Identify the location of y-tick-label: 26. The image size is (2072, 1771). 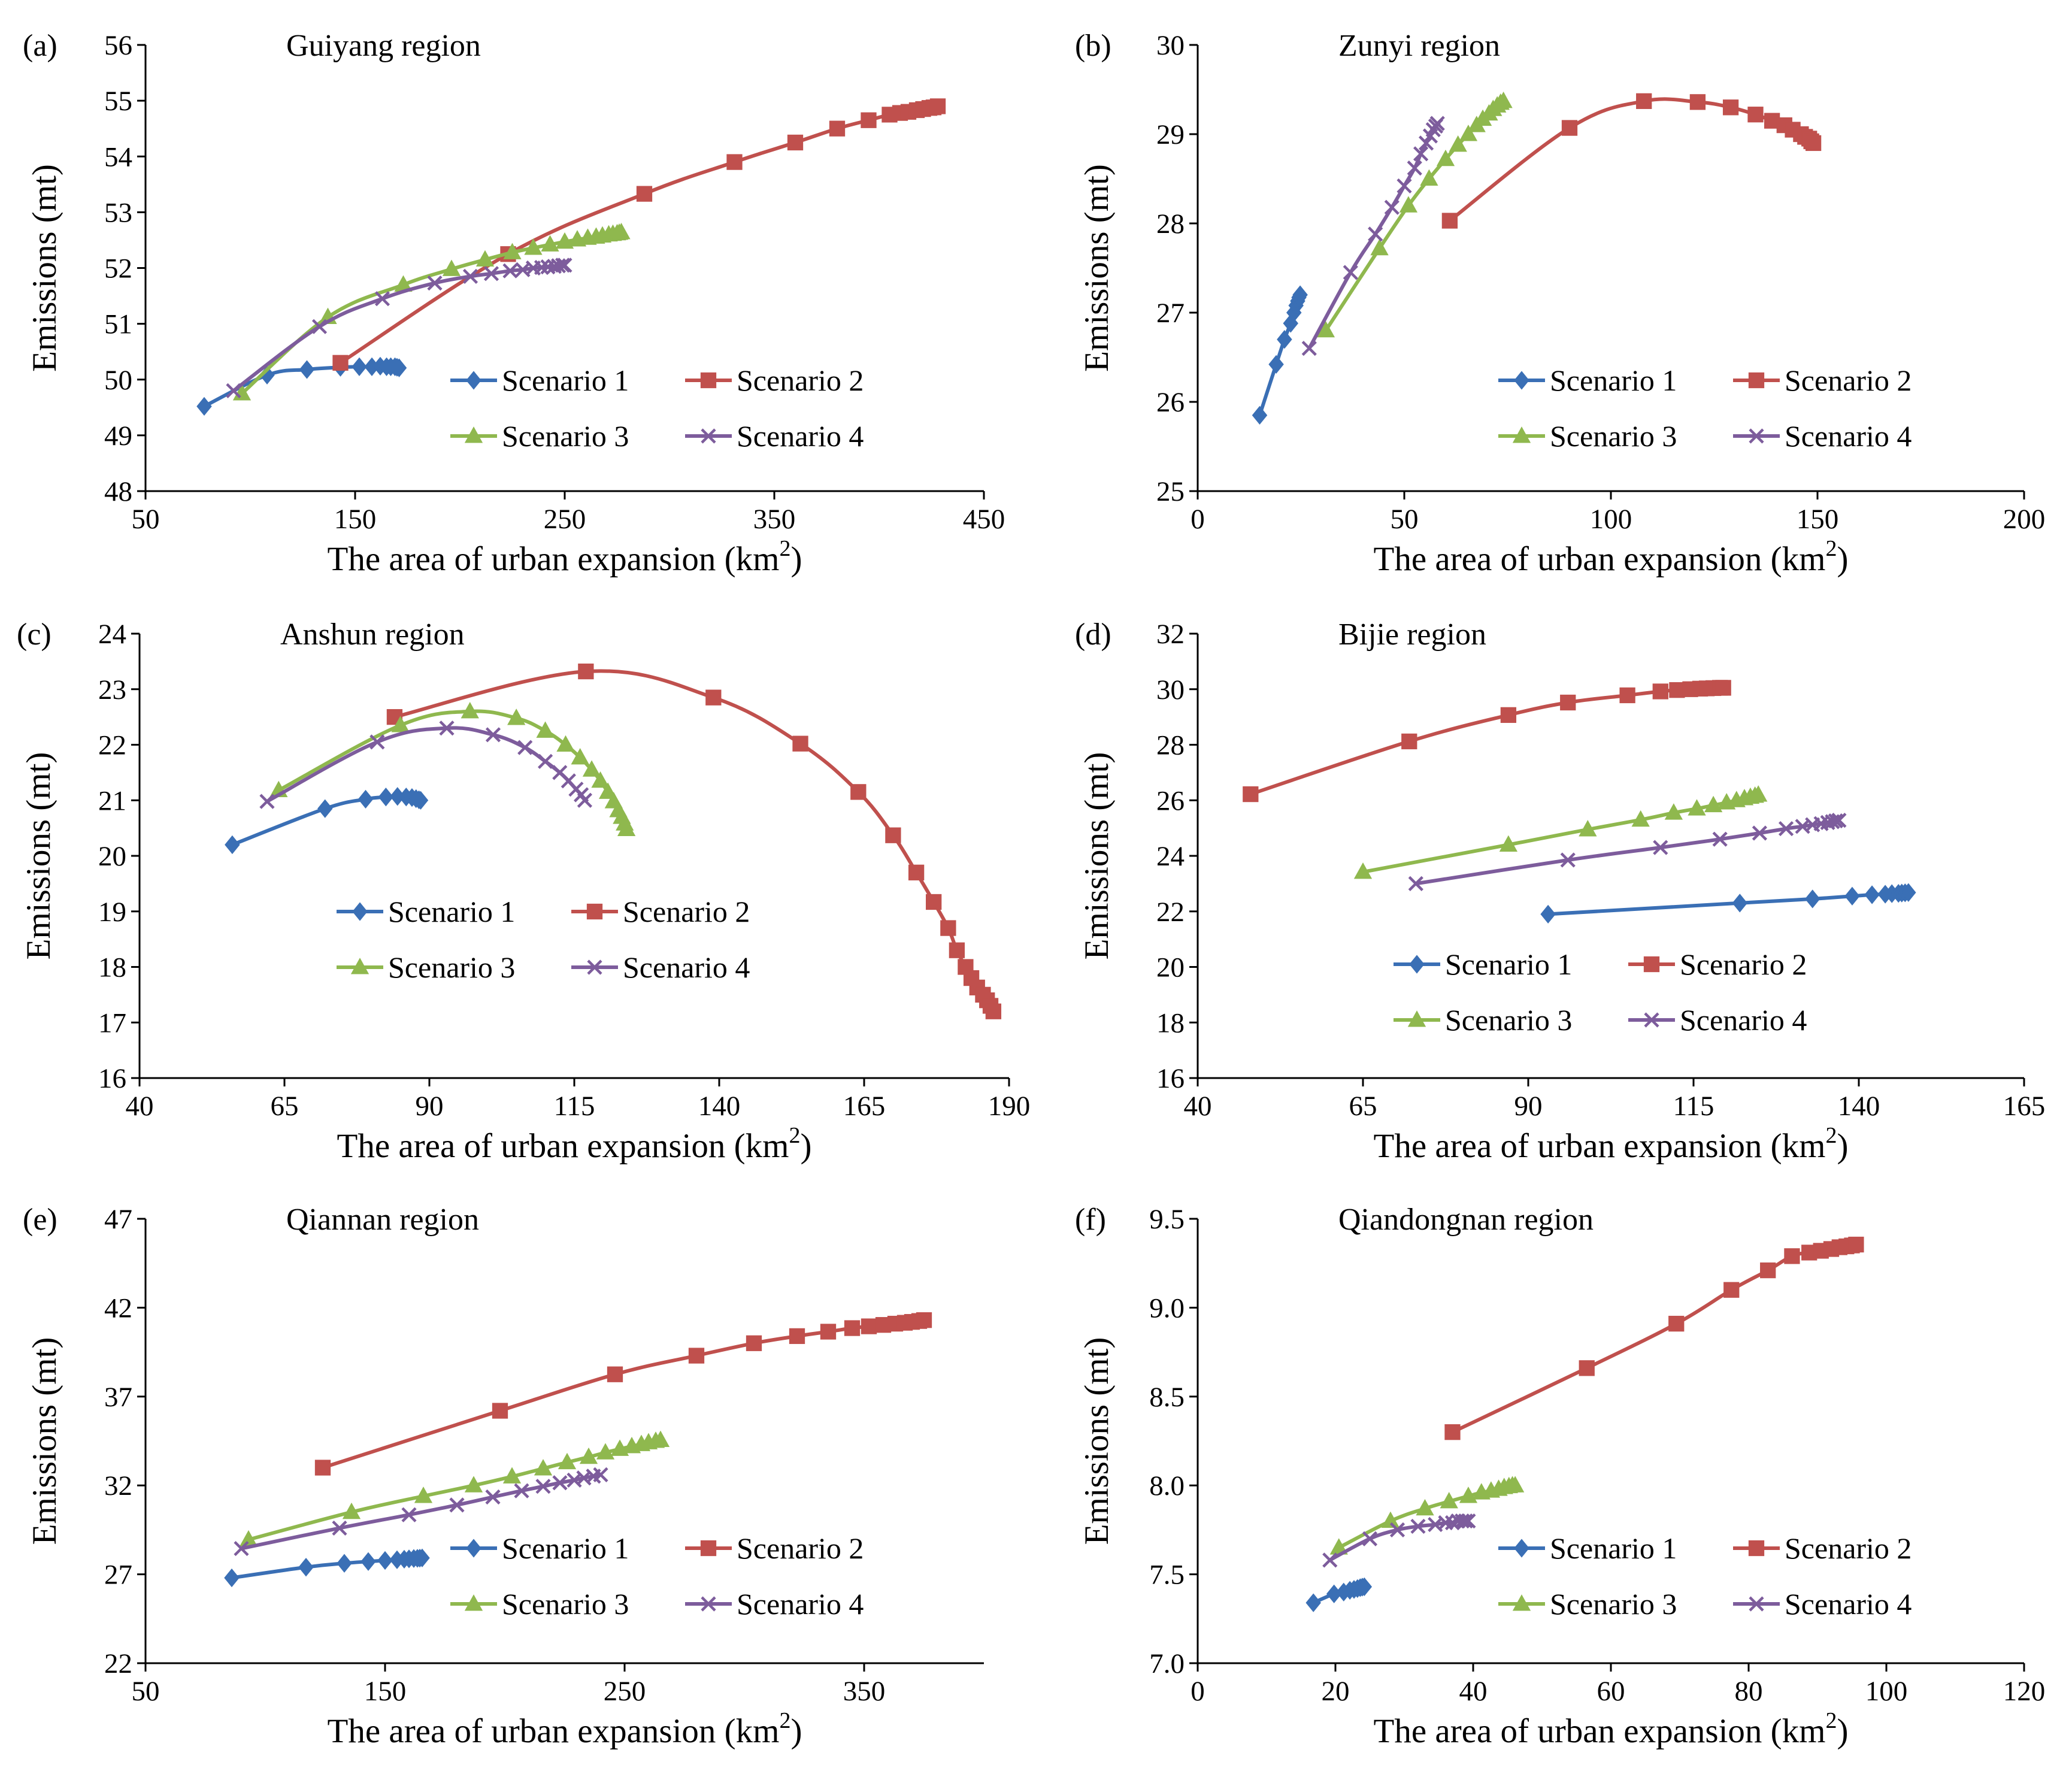
(1171, 402).